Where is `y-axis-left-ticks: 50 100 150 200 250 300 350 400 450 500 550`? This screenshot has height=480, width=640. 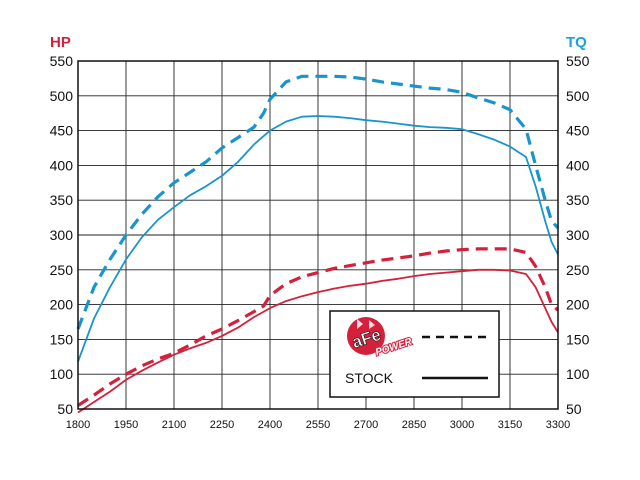
y-axis-left-ticks: 50 100 150 200 250 300 350 400 450 500 550 is located at coordinates (62, 235).